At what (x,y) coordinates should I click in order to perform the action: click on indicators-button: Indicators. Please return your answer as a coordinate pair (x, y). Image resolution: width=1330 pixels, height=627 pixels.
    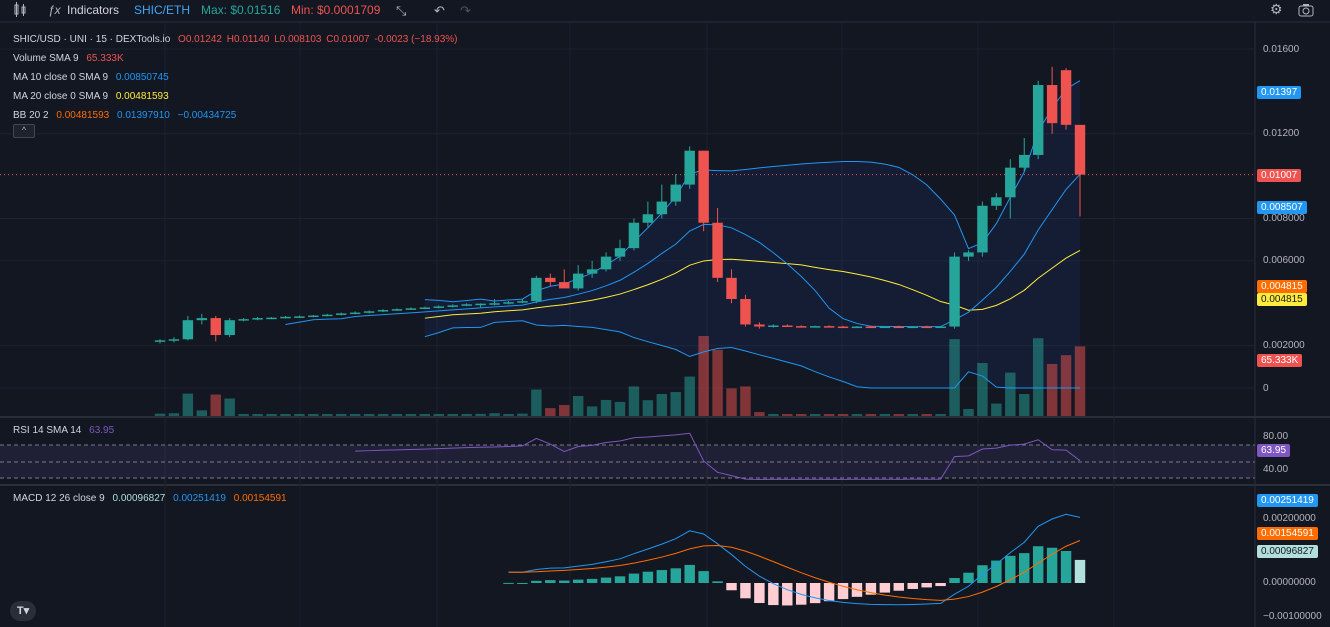
    Looking at the image, I should click on (93, 10).